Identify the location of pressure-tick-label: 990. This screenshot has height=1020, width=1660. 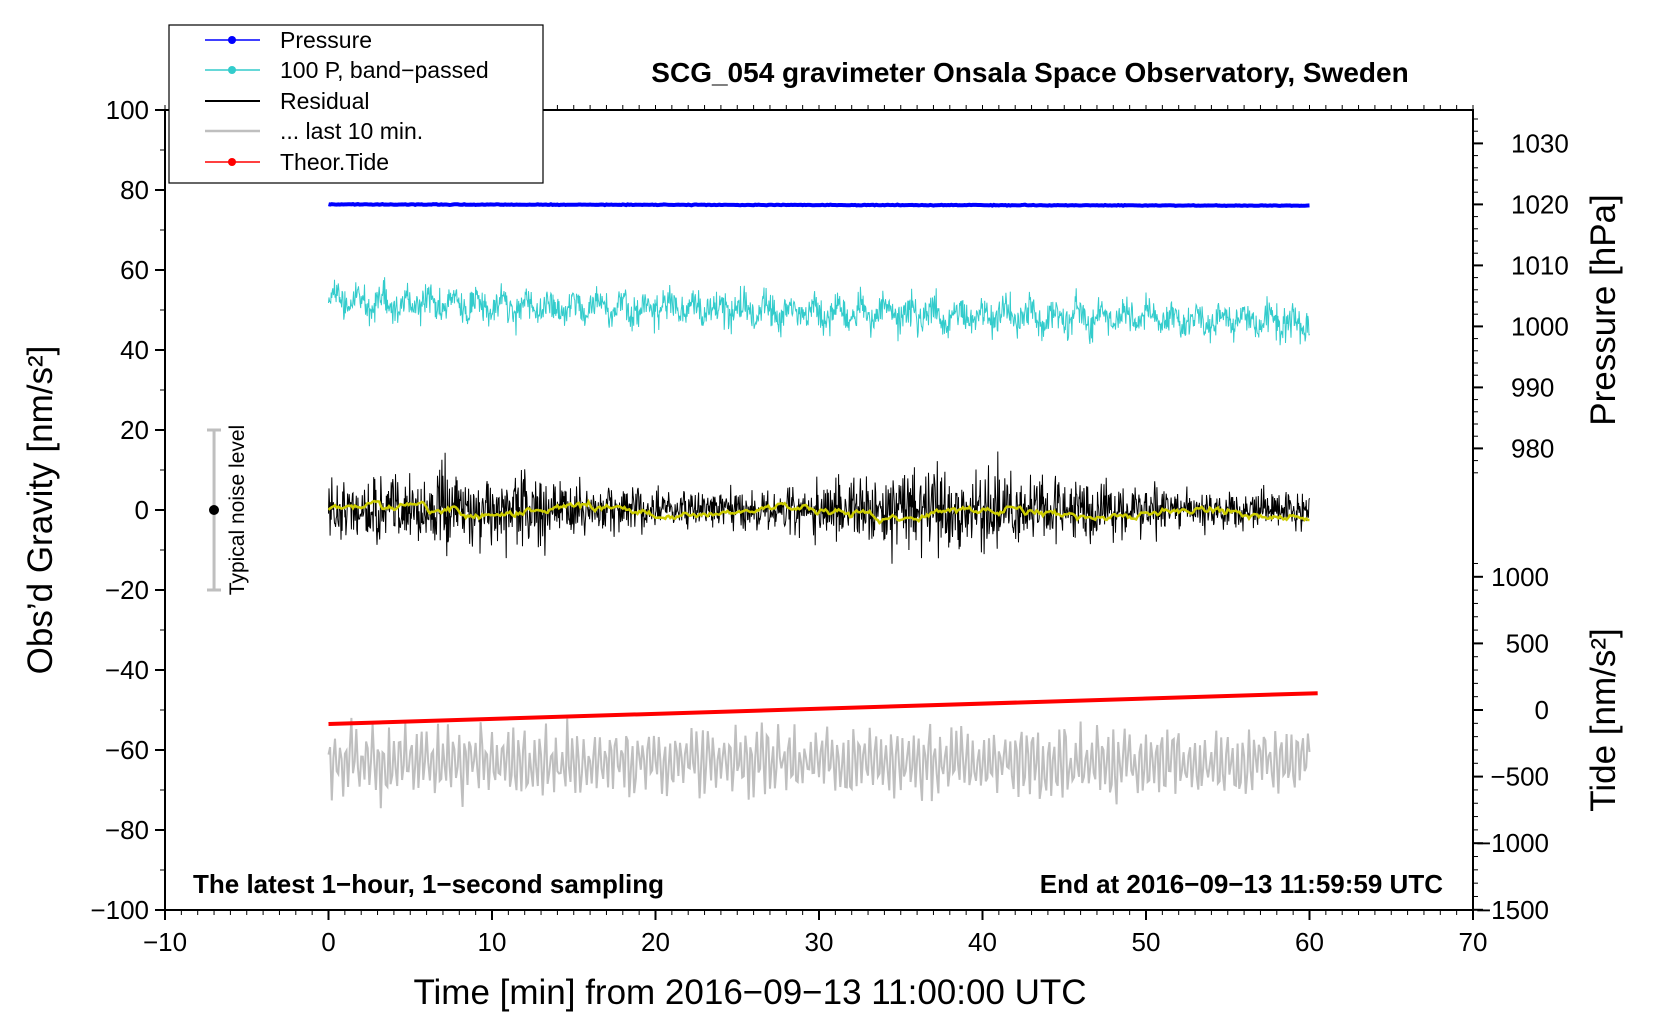
(1532, 387).